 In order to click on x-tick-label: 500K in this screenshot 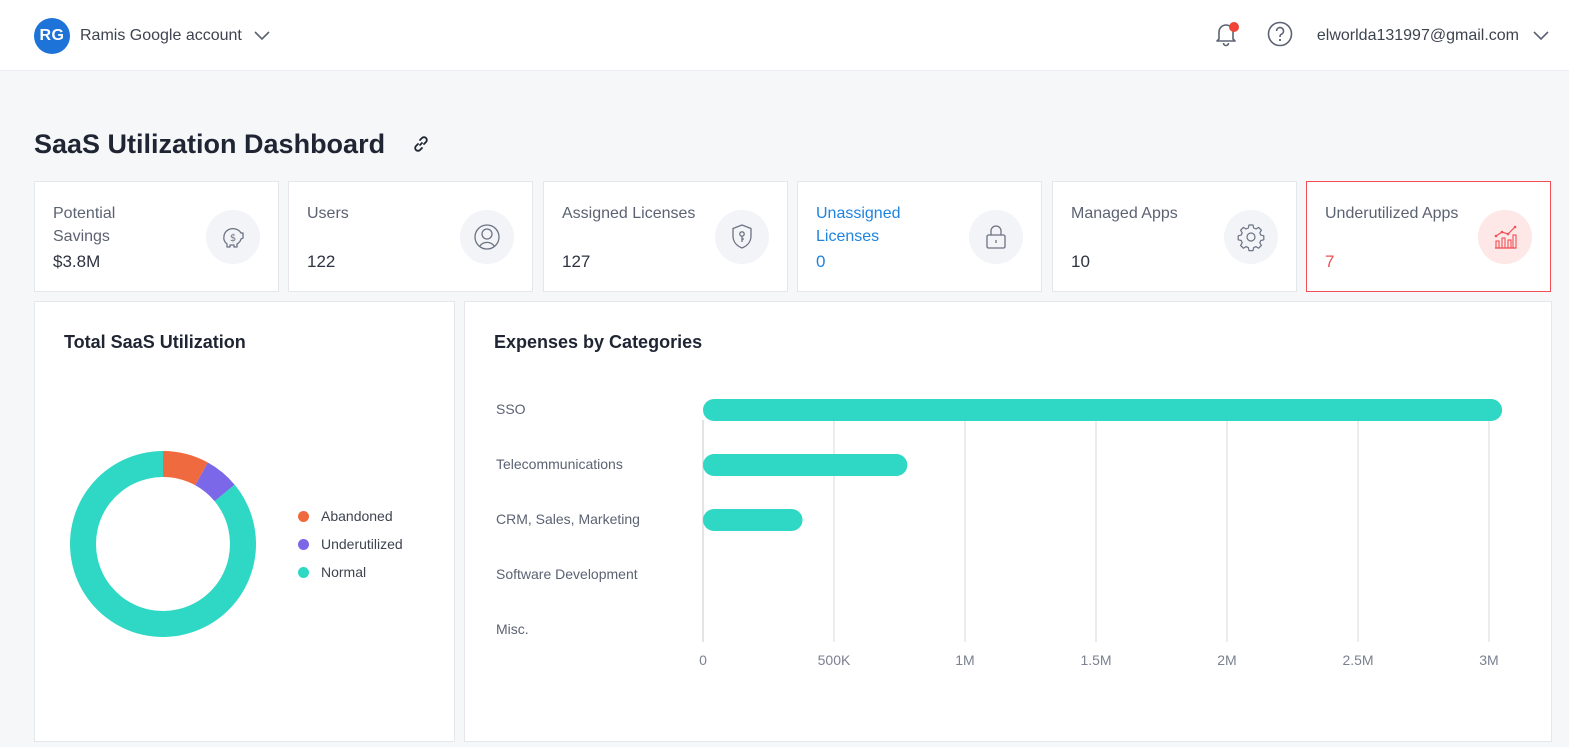, I will do `click(834, 660)`.